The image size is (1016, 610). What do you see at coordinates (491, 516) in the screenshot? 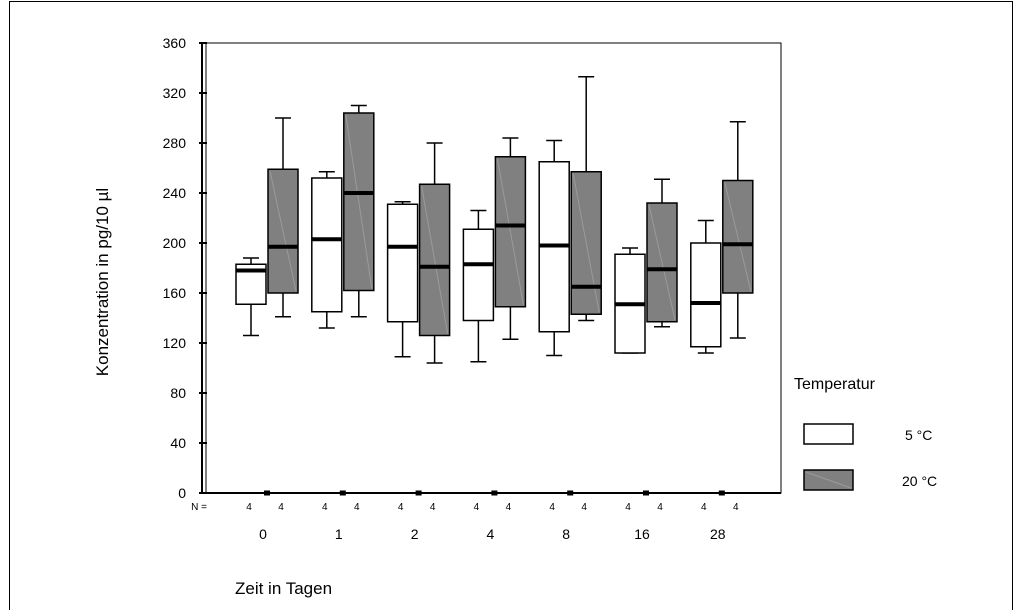
I see `x-axis: 0 1 2 4 8 16 28` at bounding box center [491, 516].